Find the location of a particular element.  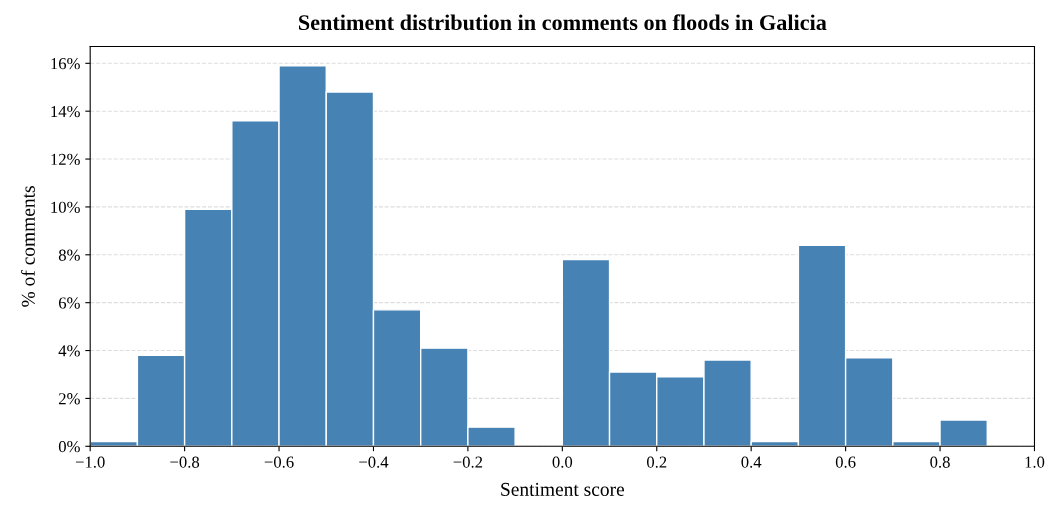

x-tick-label: 1.0 is located at coordinates (1035, 462).